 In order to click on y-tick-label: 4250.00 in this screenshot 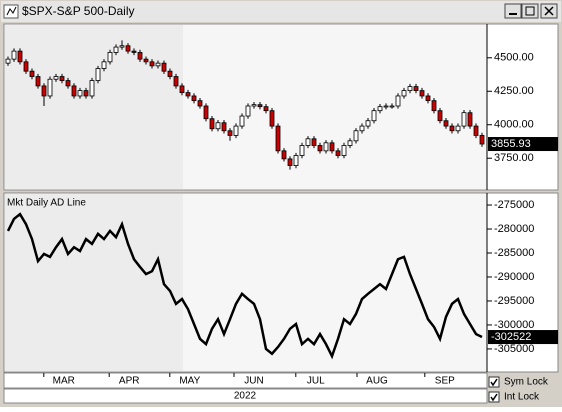, I will do `click(514, 91)`.